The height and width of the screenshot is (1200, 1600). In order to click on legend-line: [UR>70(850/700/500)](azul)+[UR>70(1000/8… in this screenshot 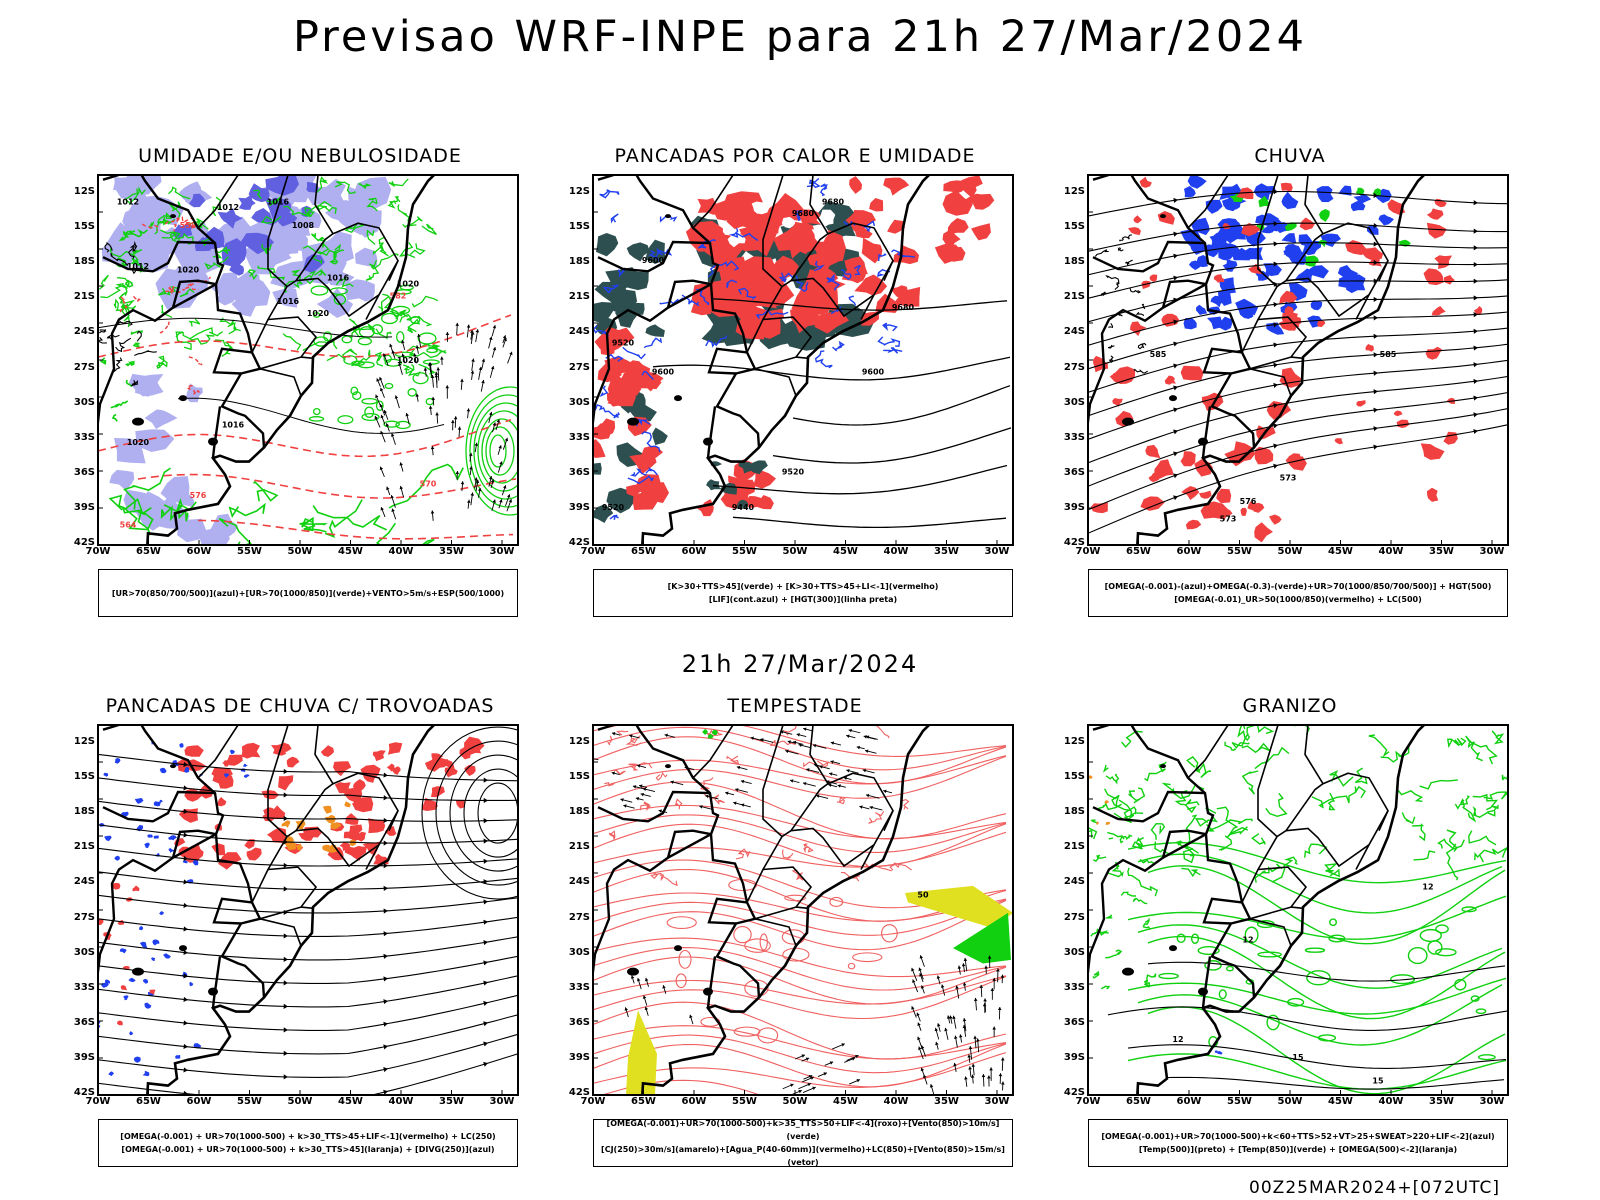, I will do `click(308, 593)`.